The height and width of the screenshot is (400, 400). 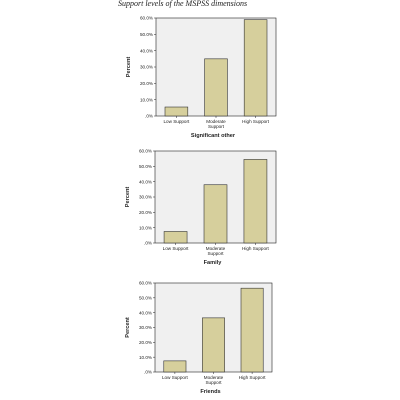 What do you see at coordinates (213, 263) in the screenshot?
I see `x-axis-label: Family` at bounding box center [213, 263].